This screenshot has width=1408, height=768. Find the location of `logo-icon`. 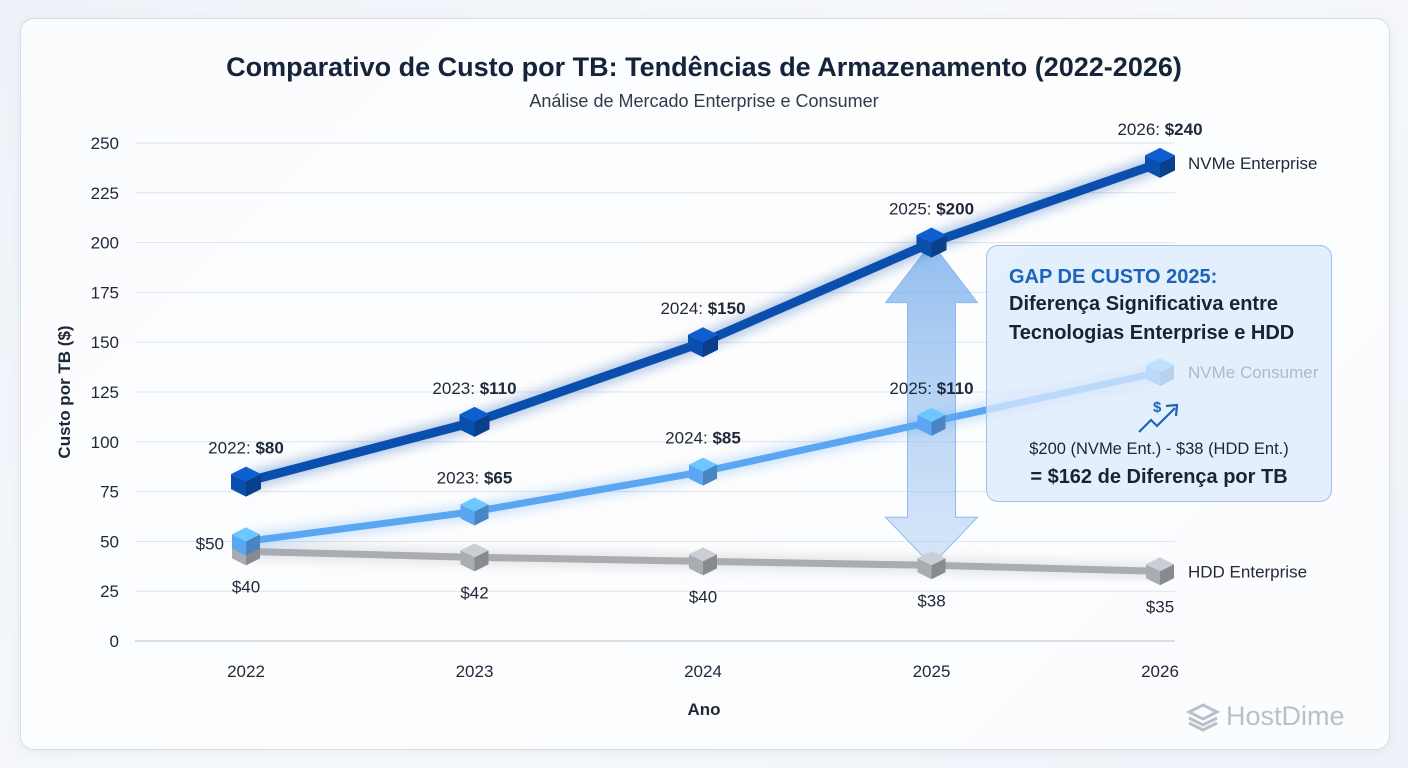

logo-icon is located at coordinates (1203, 717).